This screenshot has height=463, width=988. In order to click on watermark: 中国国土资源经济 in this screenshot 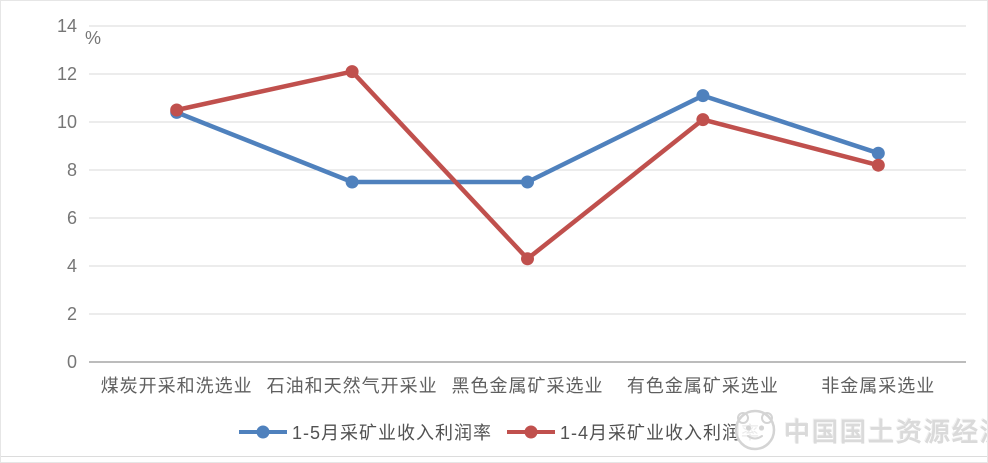, I will do `click(859, 430)`.